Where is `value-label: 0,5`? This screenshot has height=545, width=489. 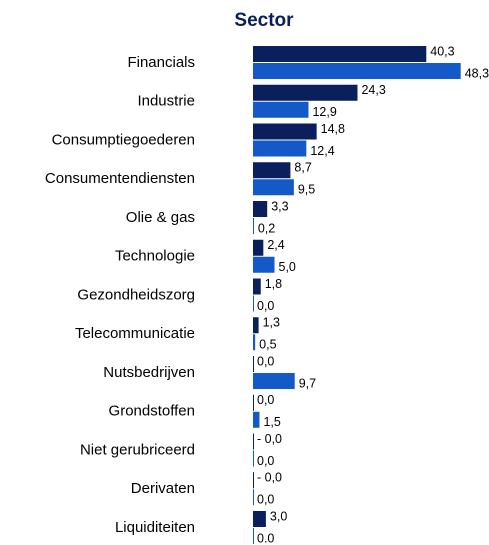
value-label: 0,5 is located at coordinates (267, 345).